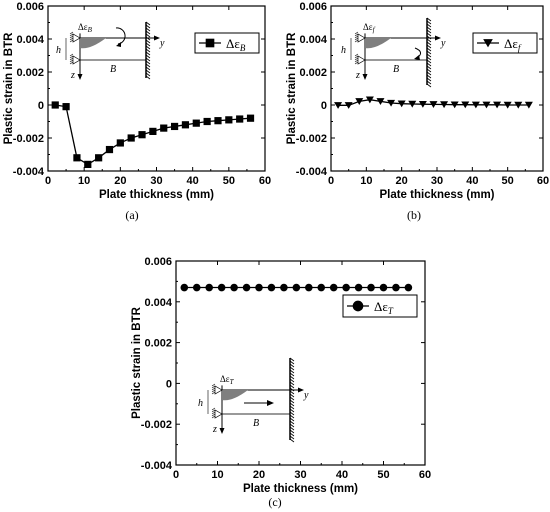 The height and width of the screenshot is (512, 550). What do you see at coordinates (265, 181) in the screenshot?
I see `x-tick-label: 60` at bounding box center [265, 181].